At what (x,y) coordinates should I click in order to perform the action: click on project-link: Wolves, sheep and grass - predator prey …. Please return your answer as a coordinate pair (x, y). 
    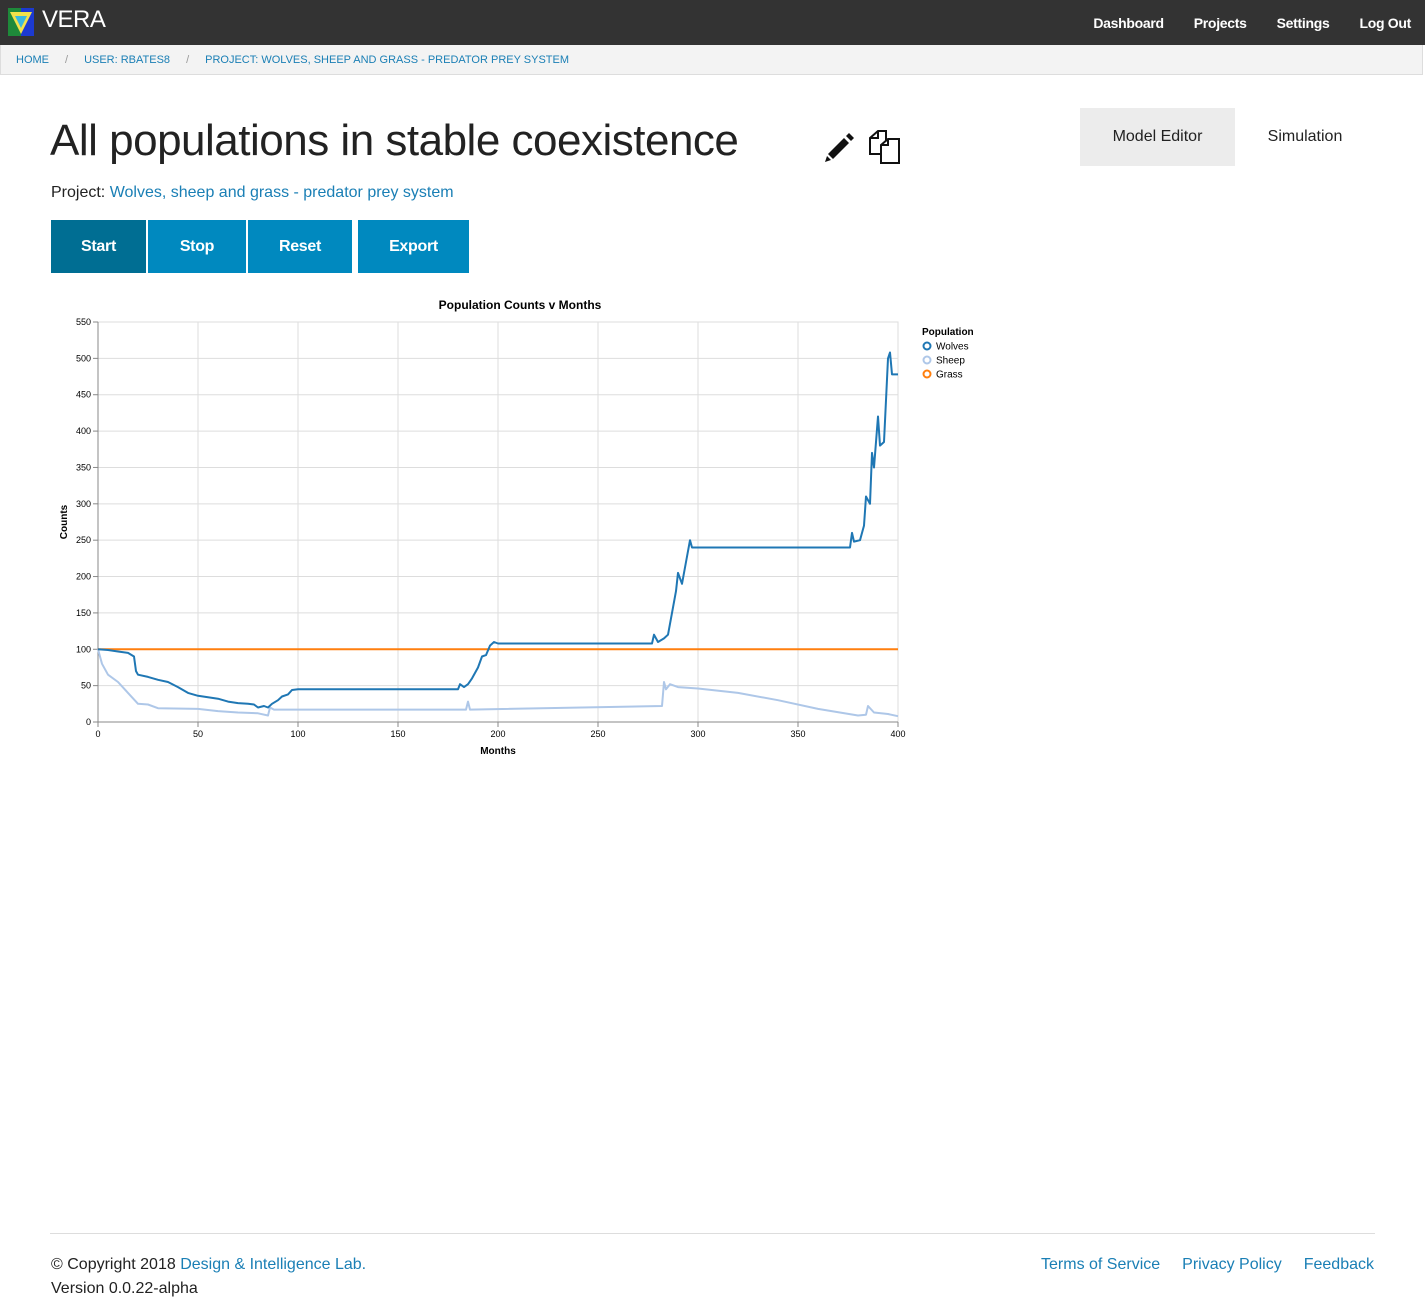
    Looking at the image, I should click on (281, 192).